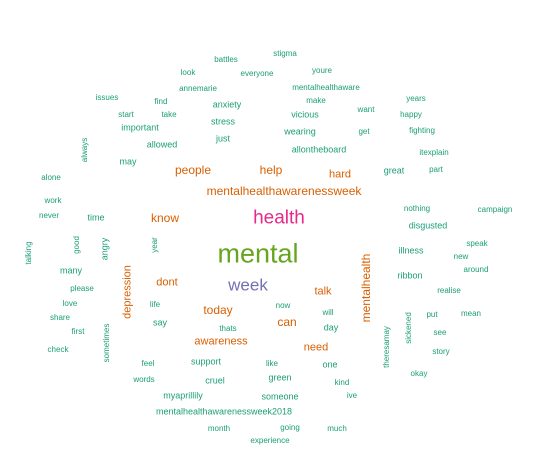  Describe the element at coordinates (322, 70) in the screenshot. I see `cloud-word: youre` at that location.